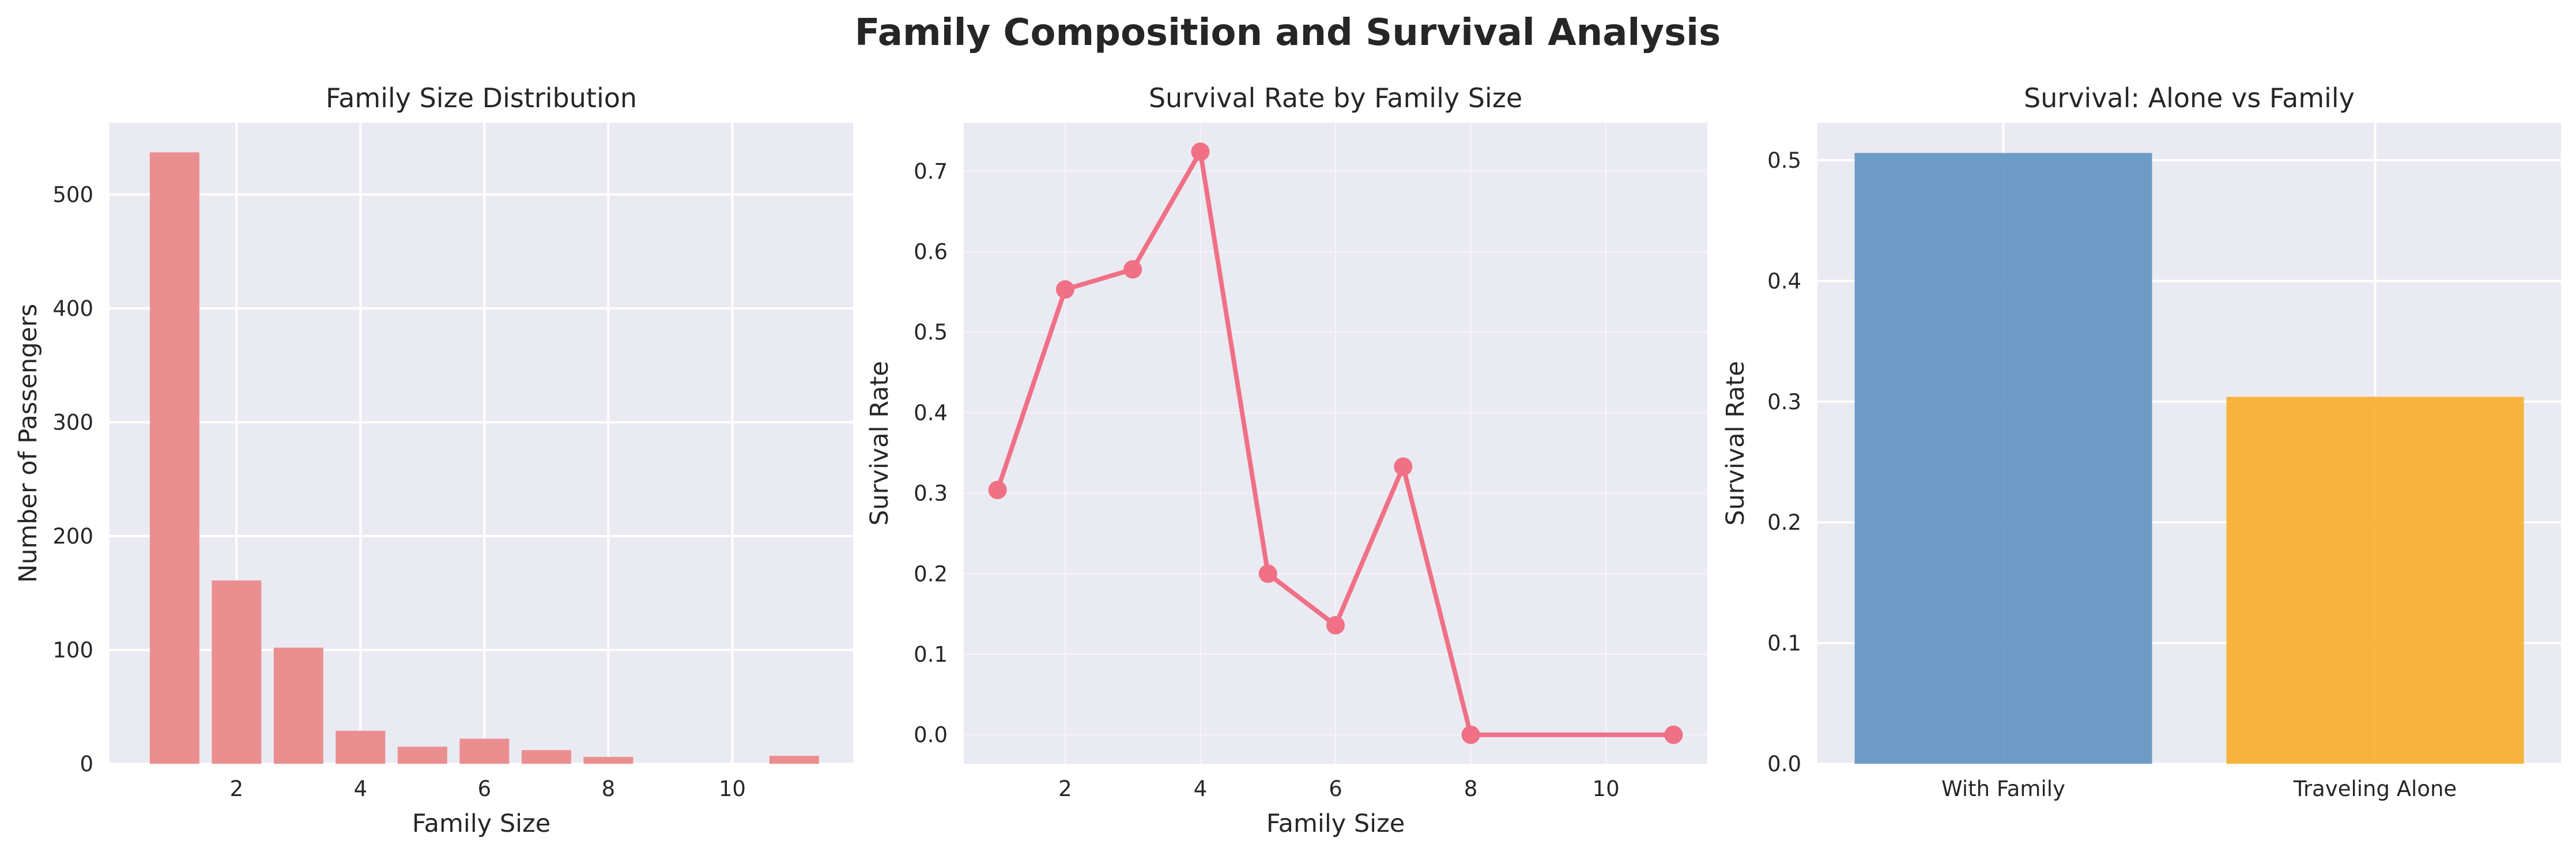  I want to click on x-tick-label: Traveling Alone, so click(2375, 788).